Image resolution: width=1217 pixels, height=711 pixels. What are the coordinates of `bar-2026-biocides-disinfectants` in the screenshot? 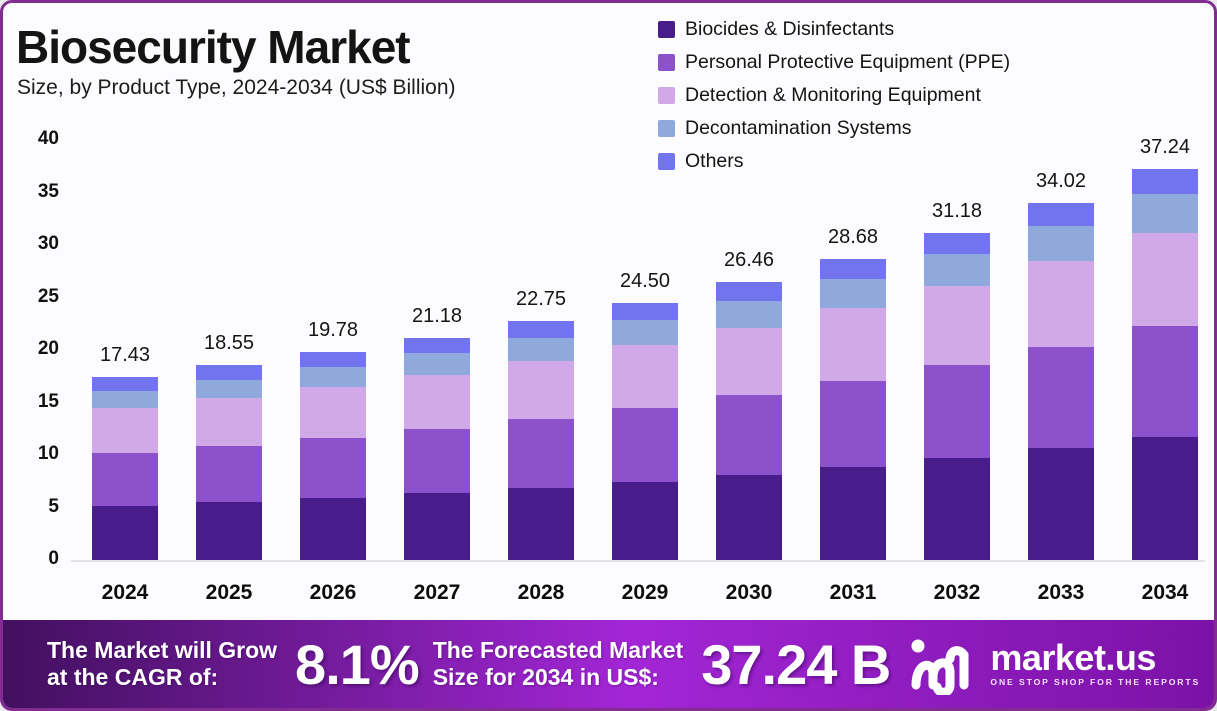 It's located at (333, 528).